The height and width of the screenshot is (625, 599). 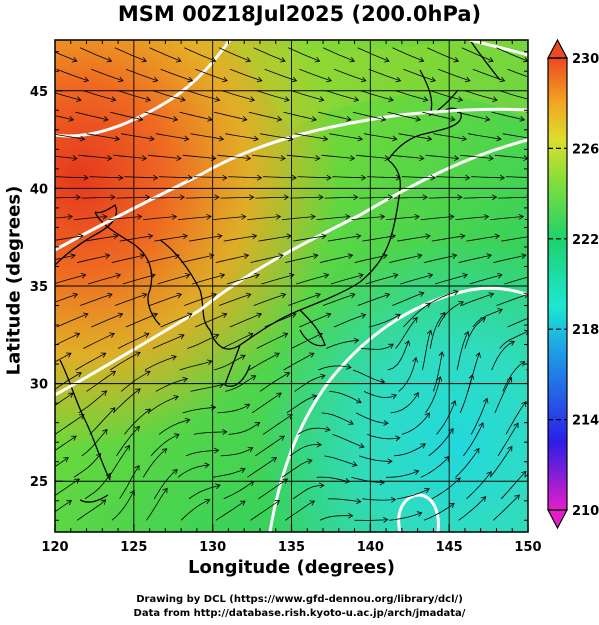 I want to click on colorbar-tick-label: 210, so click(x=585, y=511).